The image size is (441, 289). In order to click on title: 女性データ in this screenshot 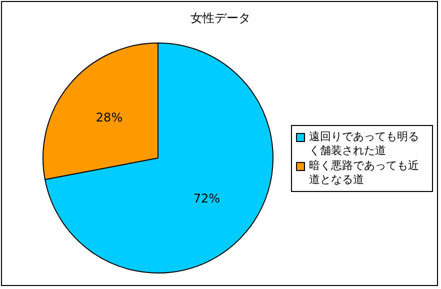, I will do `click(221, 18)`.